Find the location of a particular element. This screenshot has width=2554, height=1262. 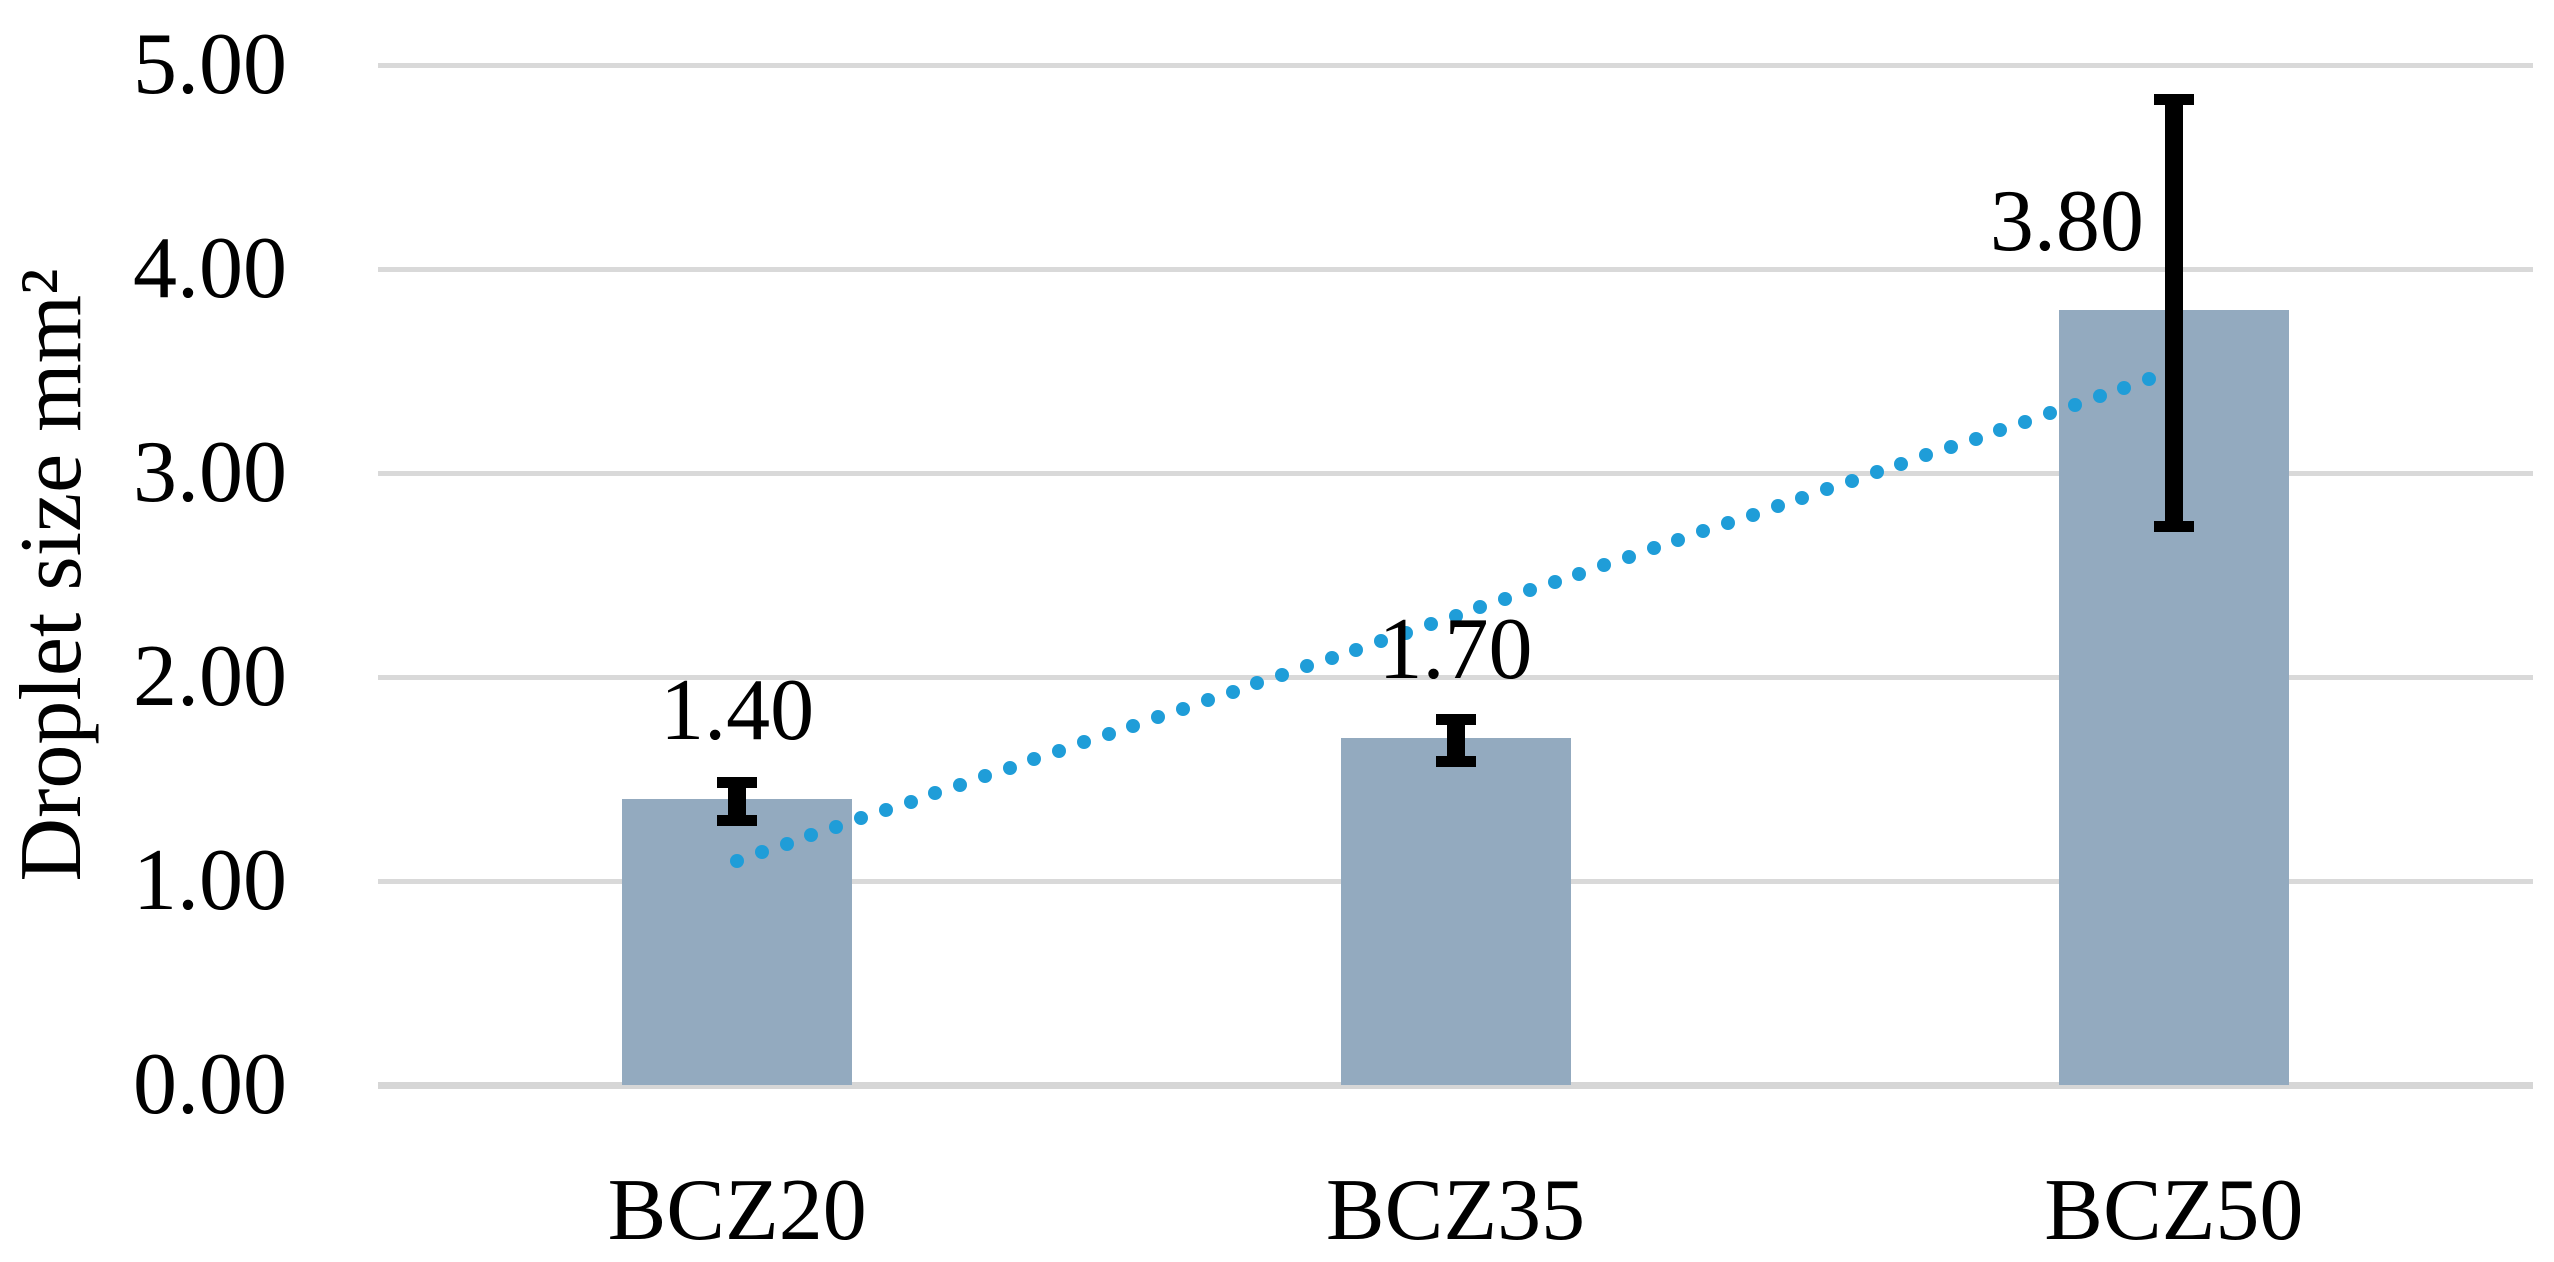

y-tick-label: 1.00 is located at coordinates (210, 880).